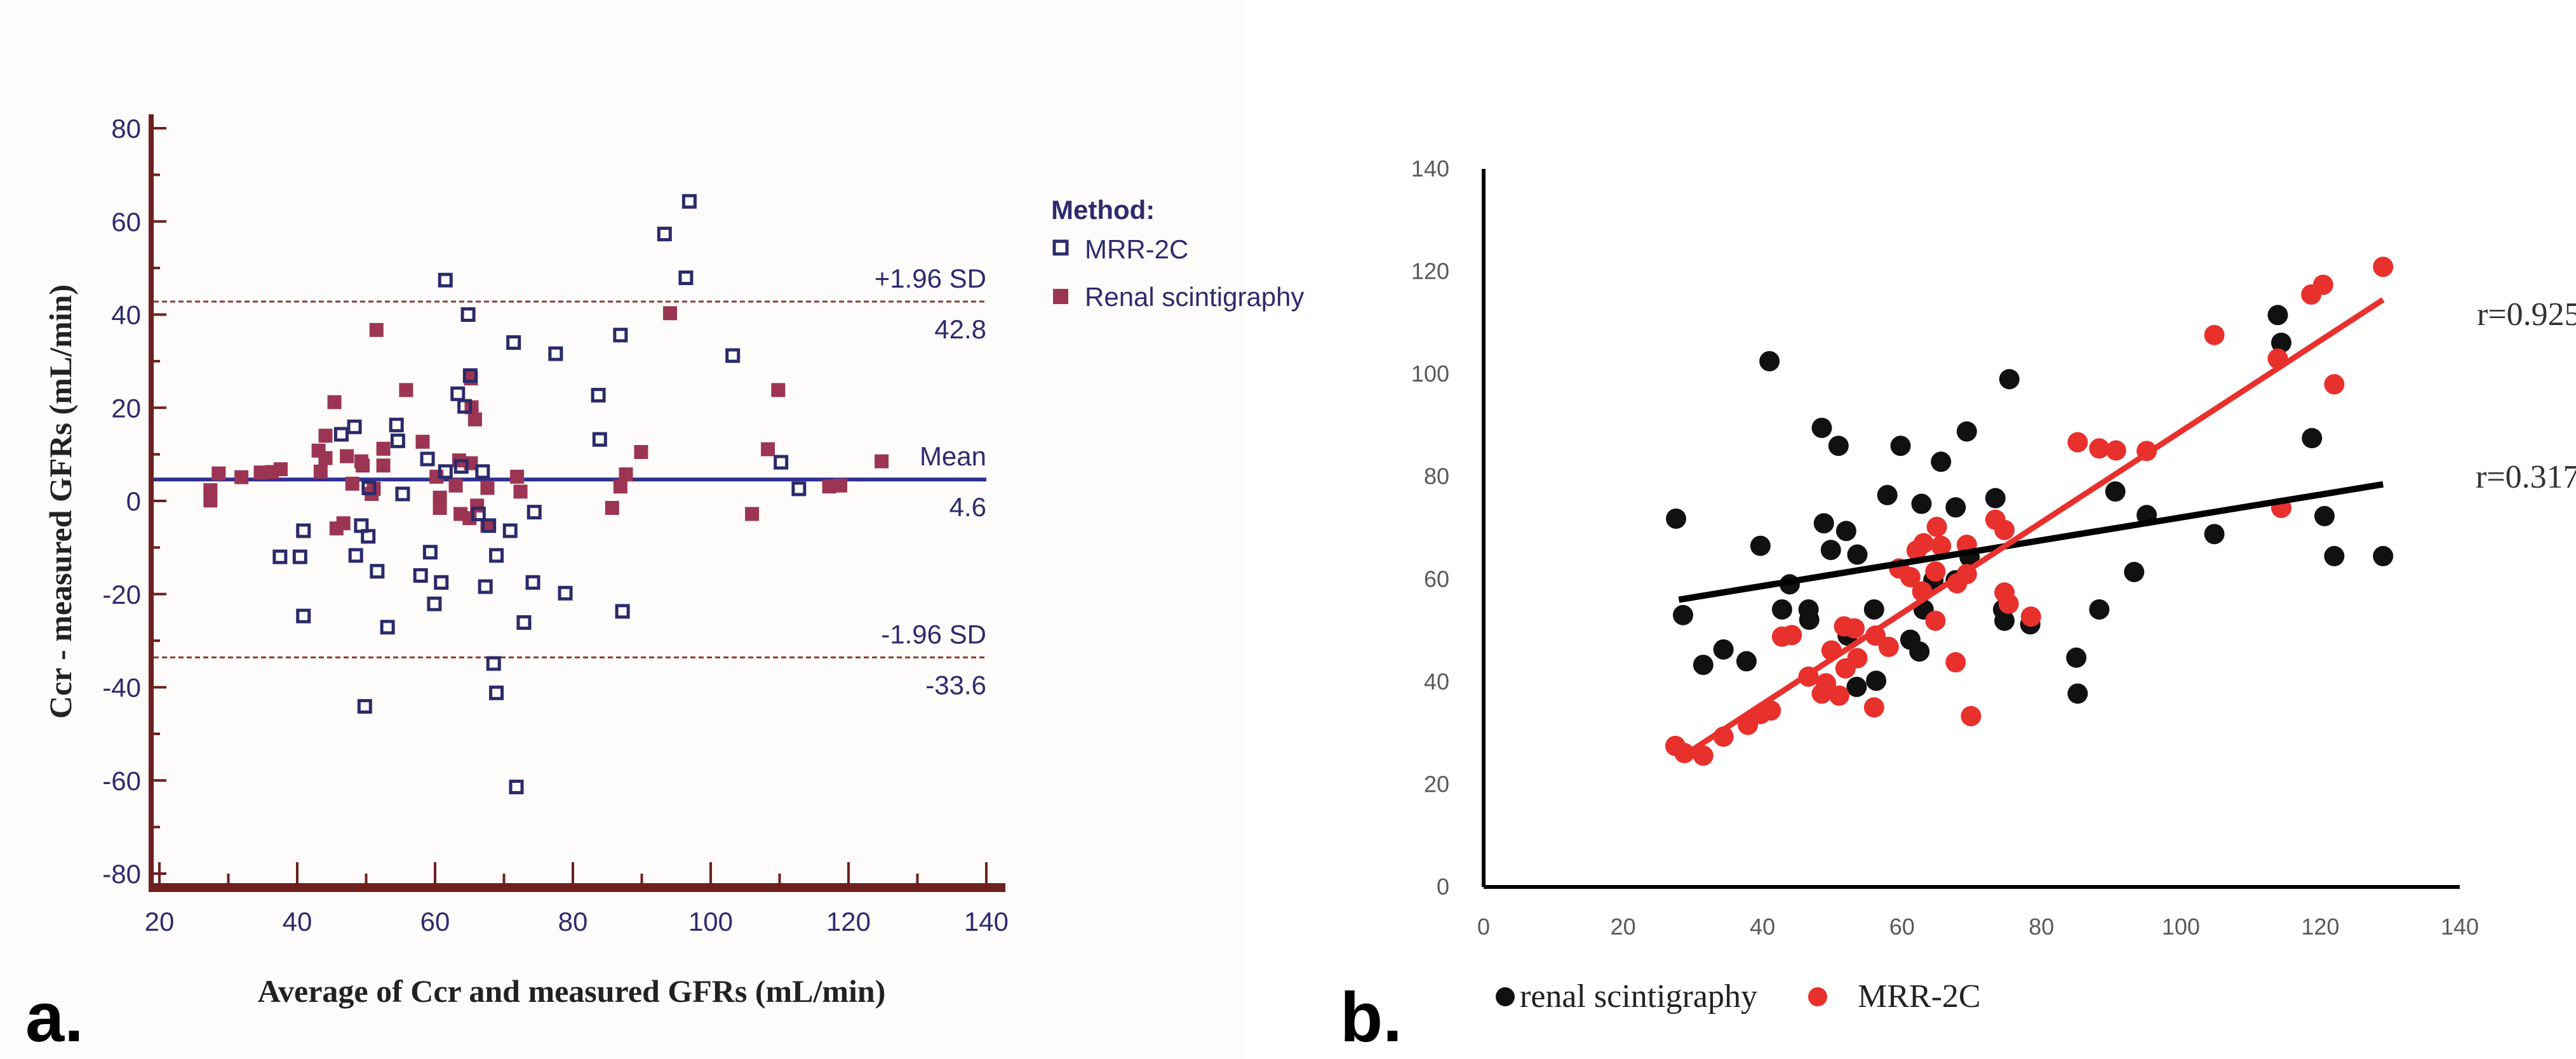 The image size is (2576, 1059). What do you see at coordinates (121, 595) in the screenshot?
I see `y-tick-label: -20` at bounding box center [121, 595].